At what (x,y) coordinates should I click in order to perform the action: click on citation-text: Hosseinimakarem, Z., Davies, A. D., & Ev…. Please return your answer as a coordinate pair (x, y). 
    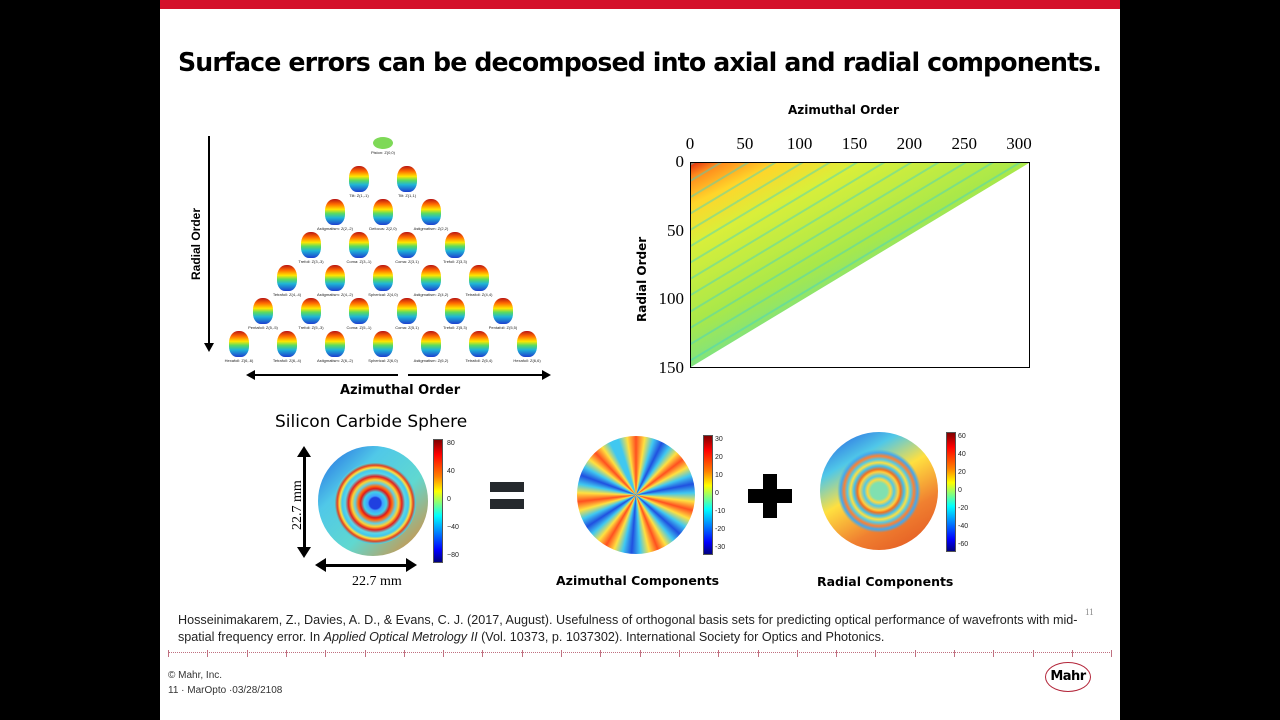
    Looking at the image, I should click on (628, 628).